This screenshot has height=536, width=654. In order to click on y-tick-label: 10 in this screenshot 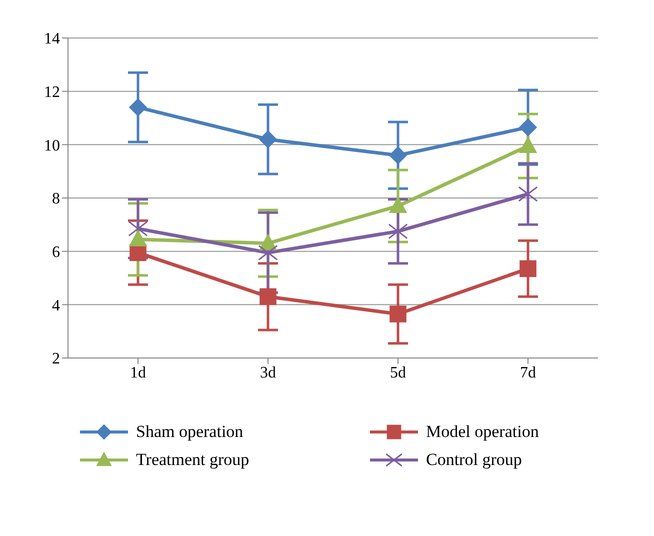, I will do `click(52, 145)`.